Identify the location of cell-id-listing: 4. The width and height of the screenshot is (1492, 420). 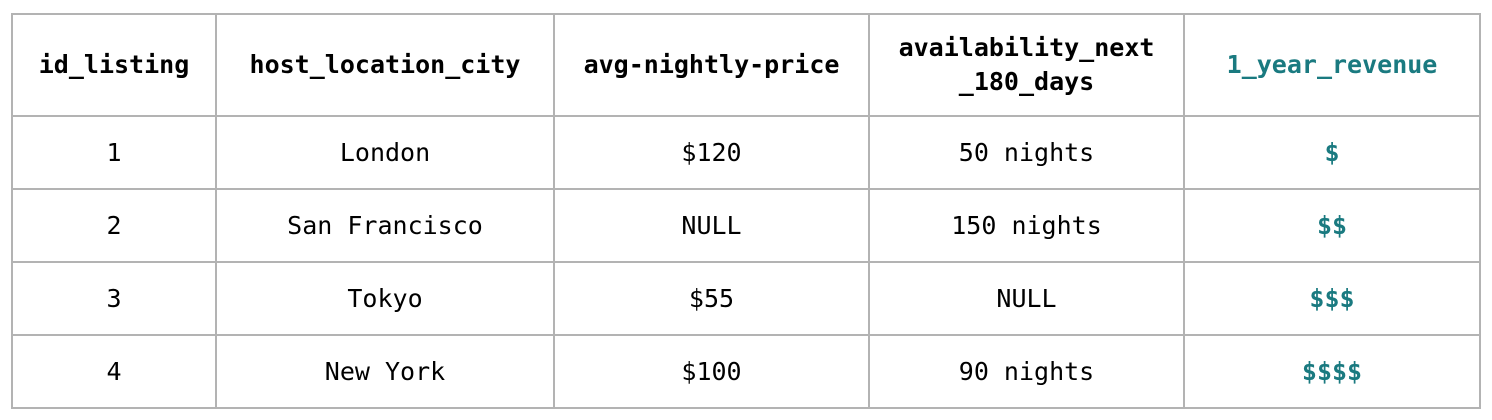
(114, 371).